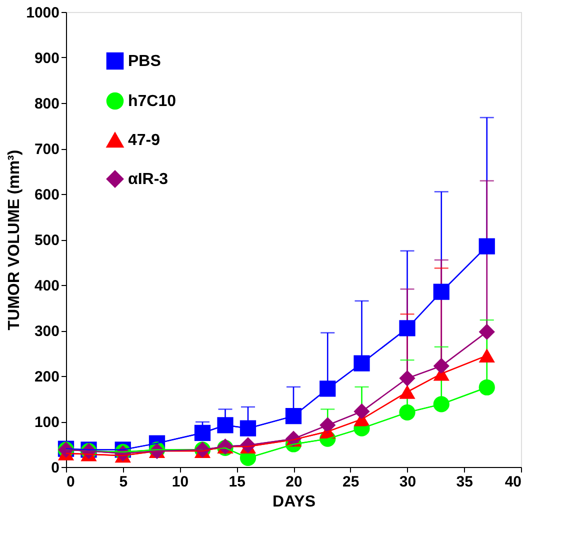  I want to click on x-tick-label: 0, so click(70, 482).